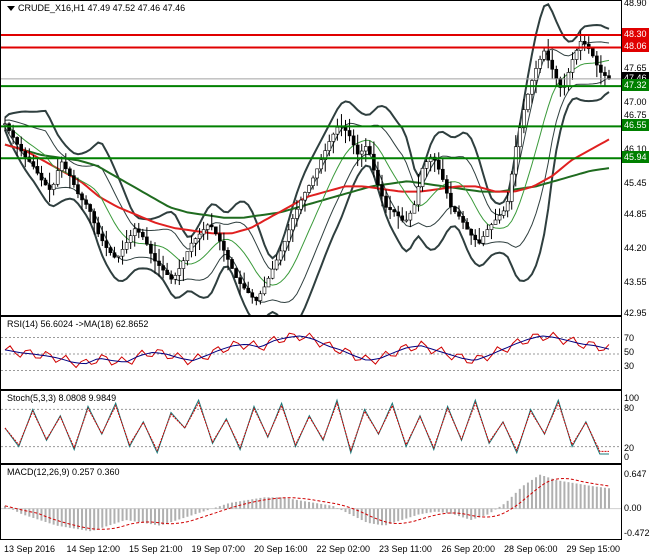  Describe the element at coordinates (641, 427) in the screenshot. I see `stoch-axis: 100 80 20 0` at that location.